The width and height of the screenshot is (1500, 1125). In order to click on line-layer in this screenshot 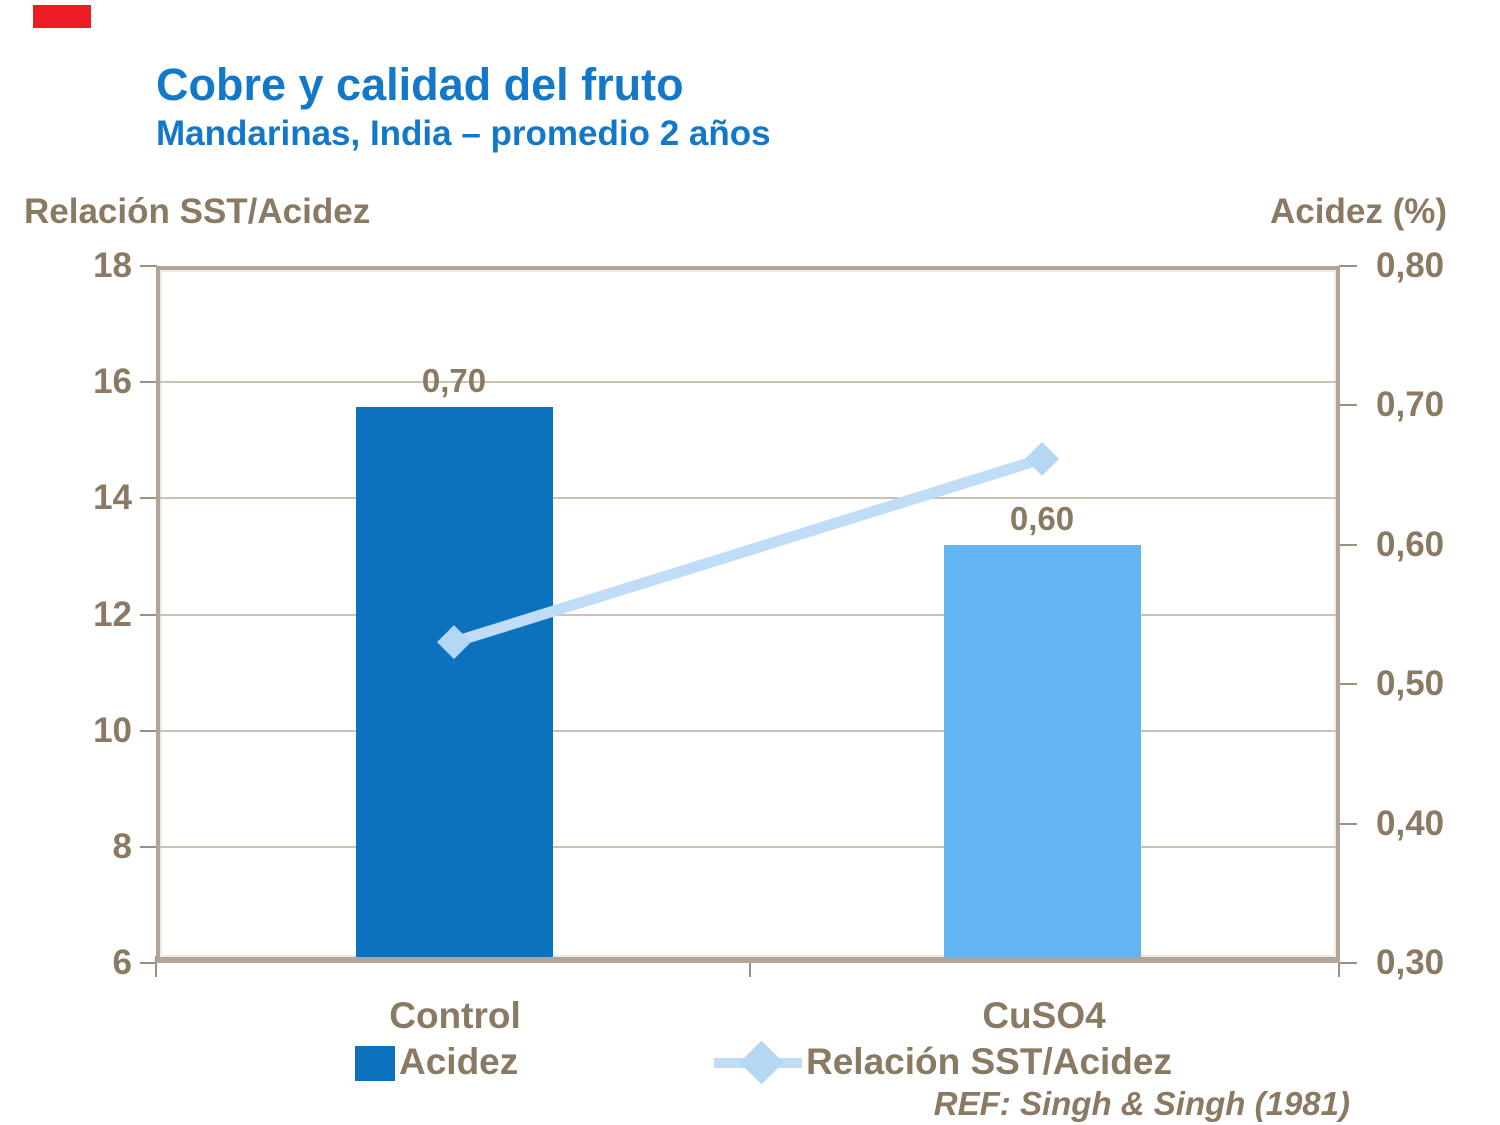, I will do `click(748, 550)`.